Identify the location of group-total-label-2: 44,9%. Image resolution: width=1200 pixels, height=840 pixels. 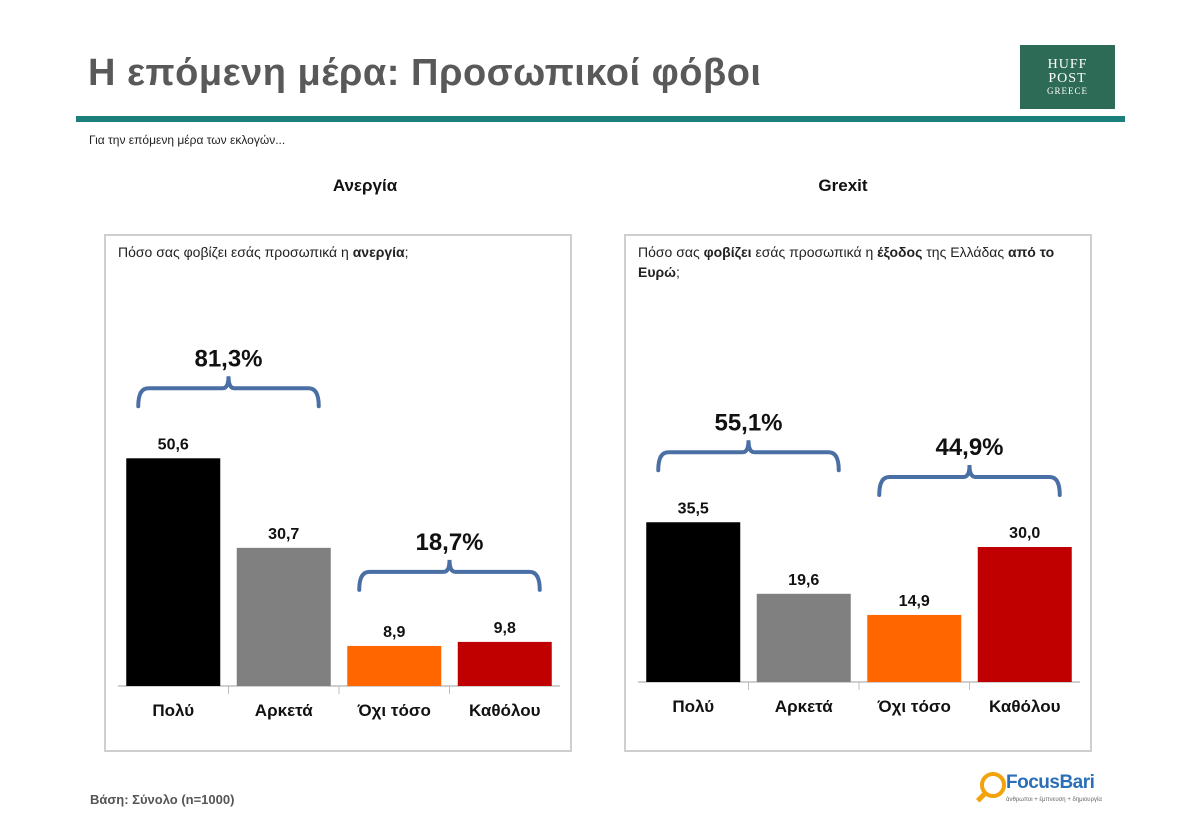
(969, 447).